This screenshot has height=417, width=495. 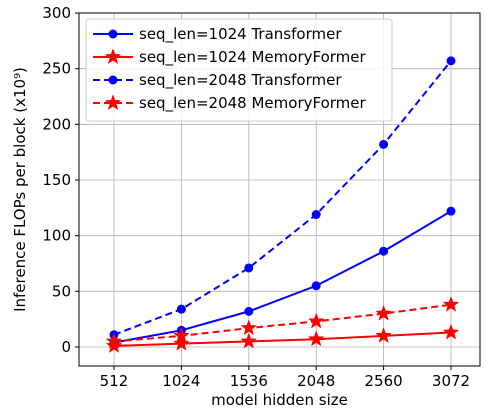 What do you see at coordinates (240, 80) in the screenshot?
I see `legend-label: seq_len=2048 Transformer` at bounding box center [240, 80].